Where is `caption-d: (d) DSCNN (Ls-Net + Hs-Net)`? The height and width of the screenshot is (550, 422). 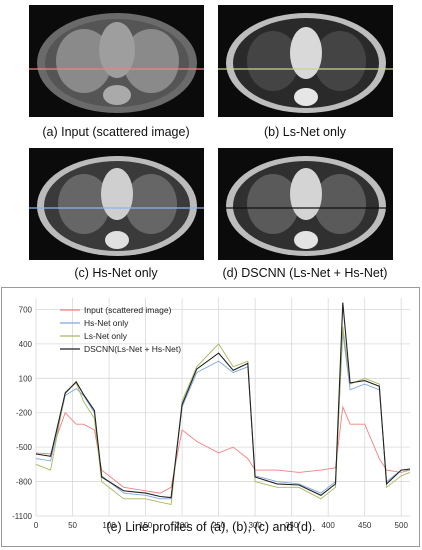 caption-d: (d) DSCNN (Ls-Net + Hs-Net) is located at coordinates (305, 273).